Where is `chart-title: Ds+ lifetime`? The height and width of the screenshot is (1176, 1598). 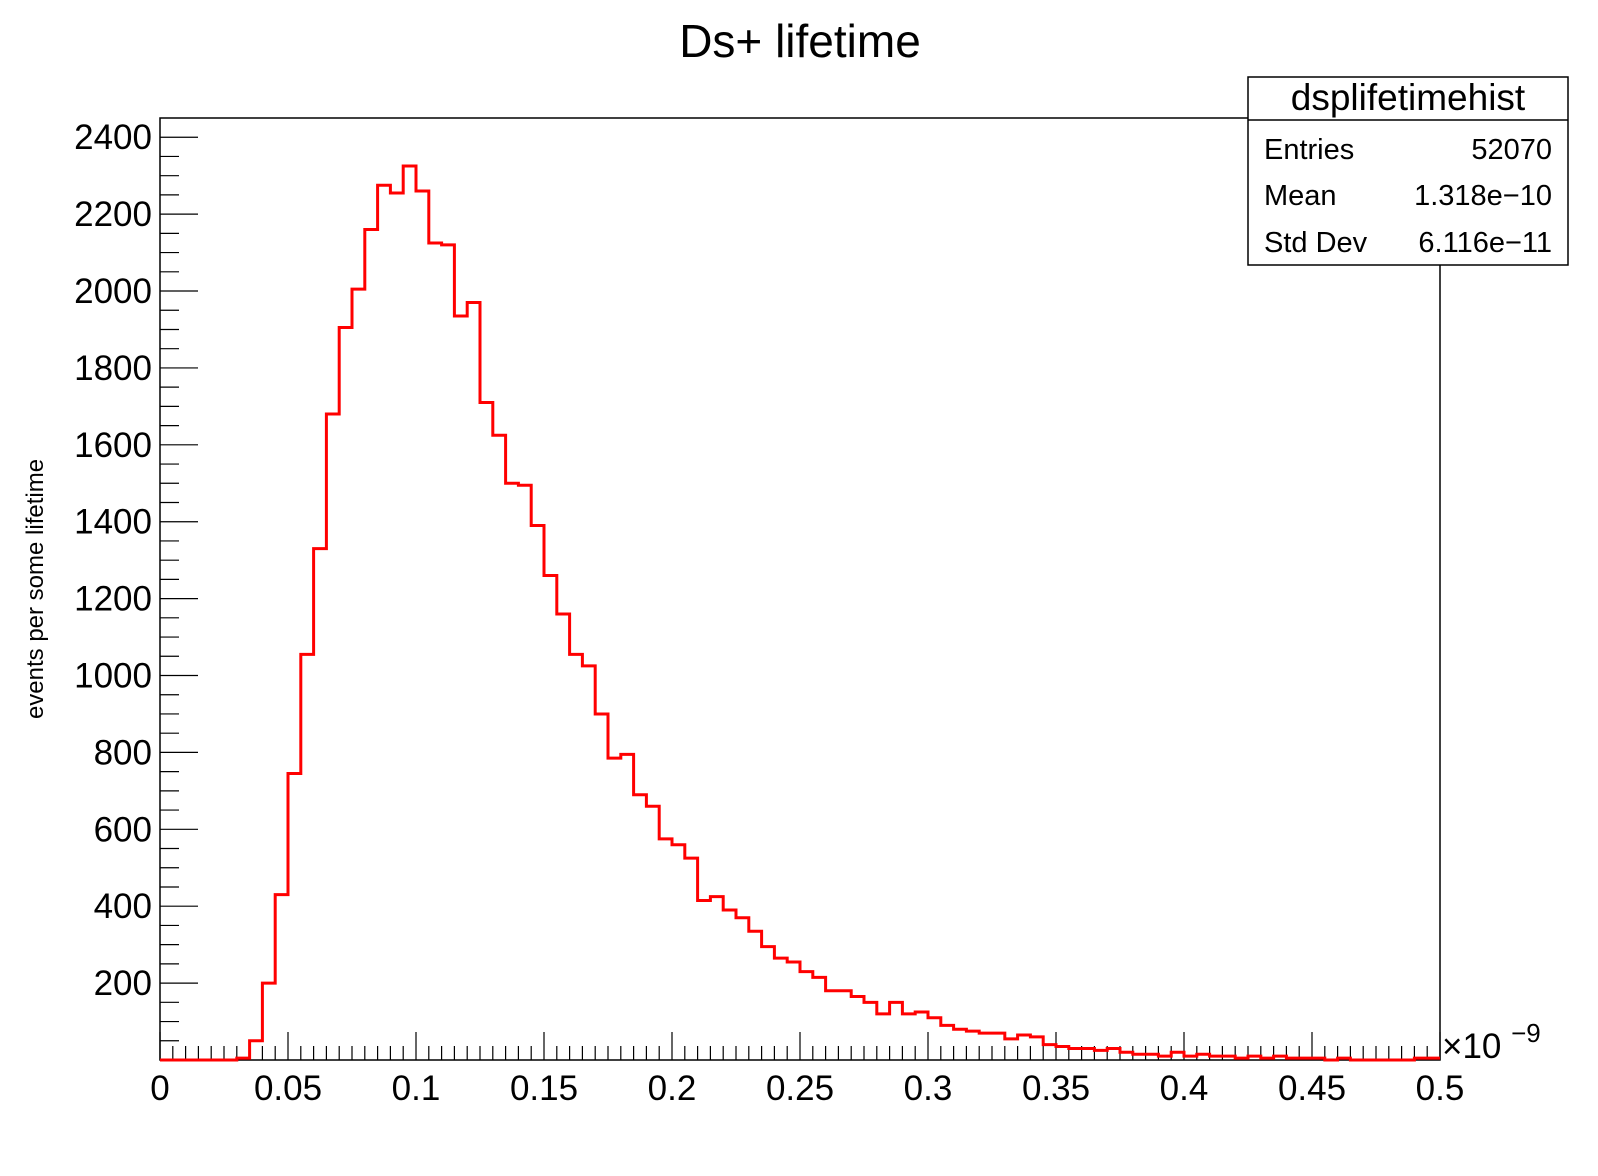 chart-title: Ds+ lifetime is located at coordinates (800, 41).